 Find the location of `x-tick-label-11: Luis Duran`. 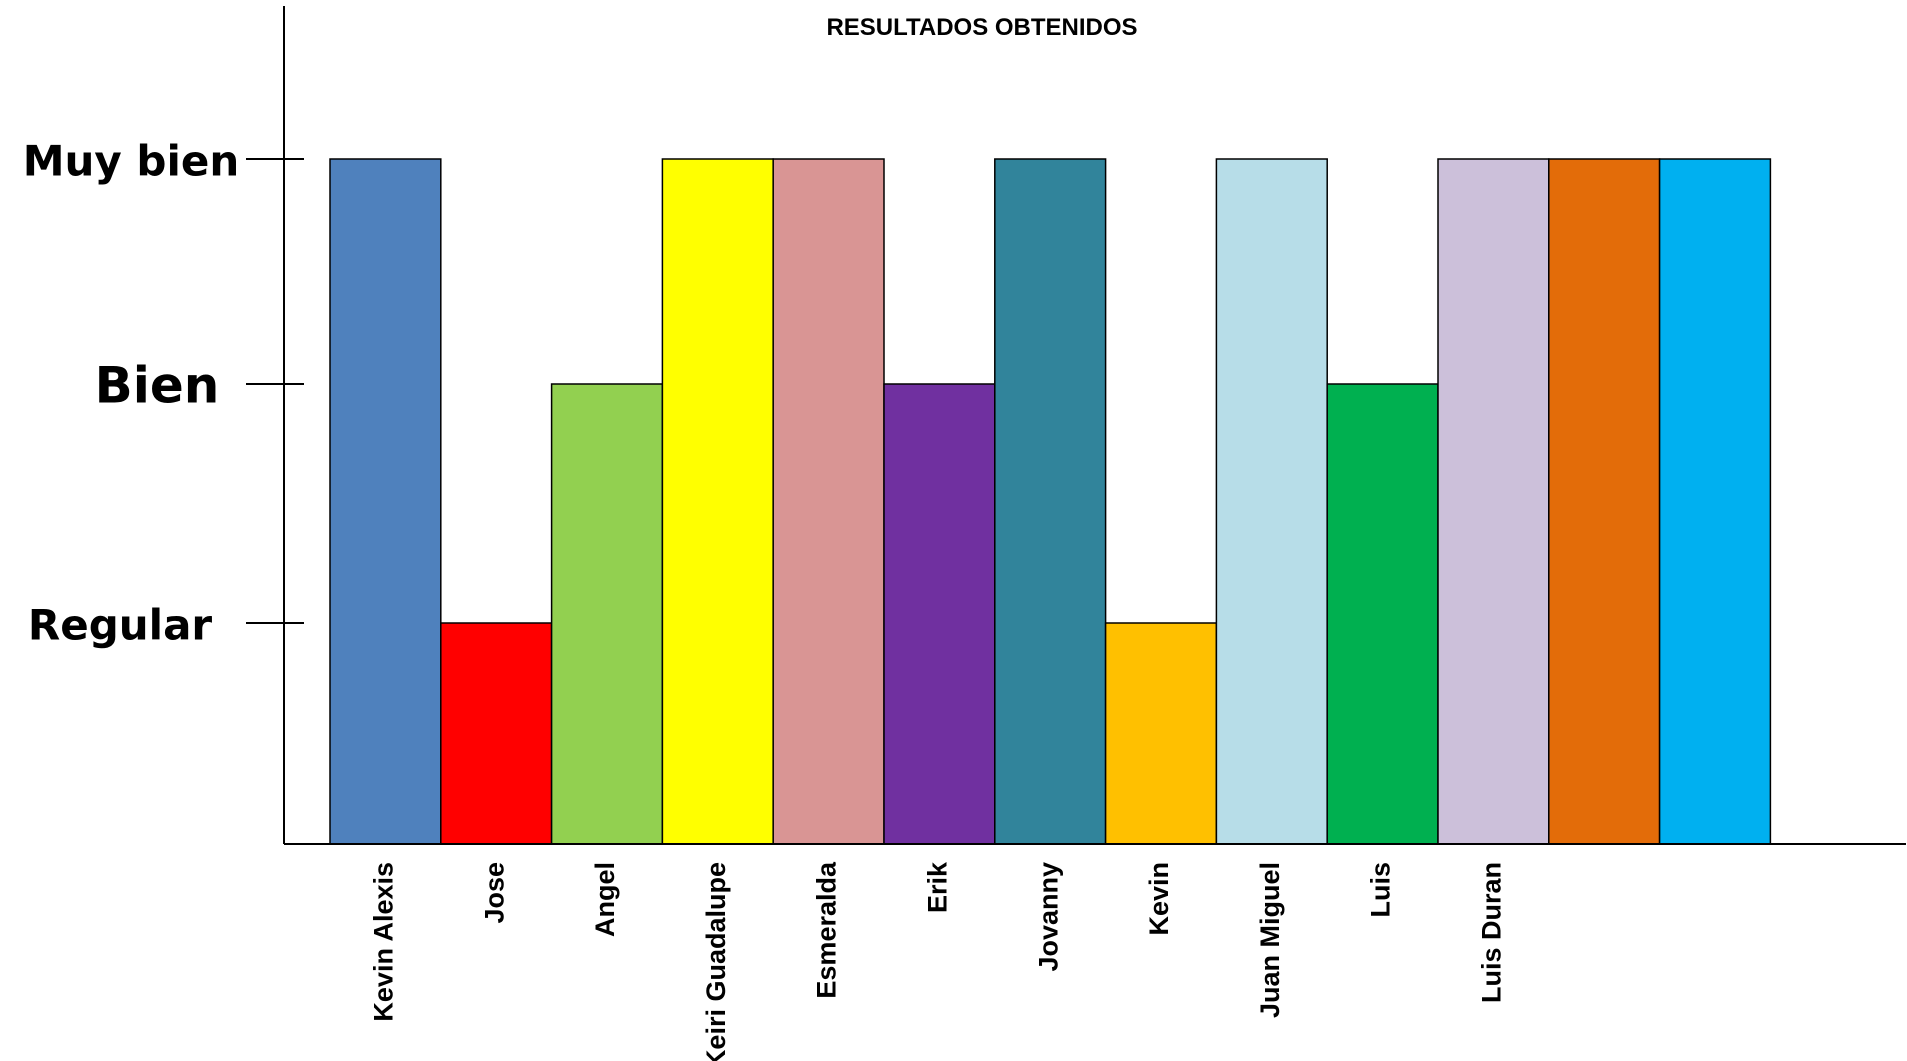

x-tick-label-11: Luis Duran is located at coordinates (1492, 932).